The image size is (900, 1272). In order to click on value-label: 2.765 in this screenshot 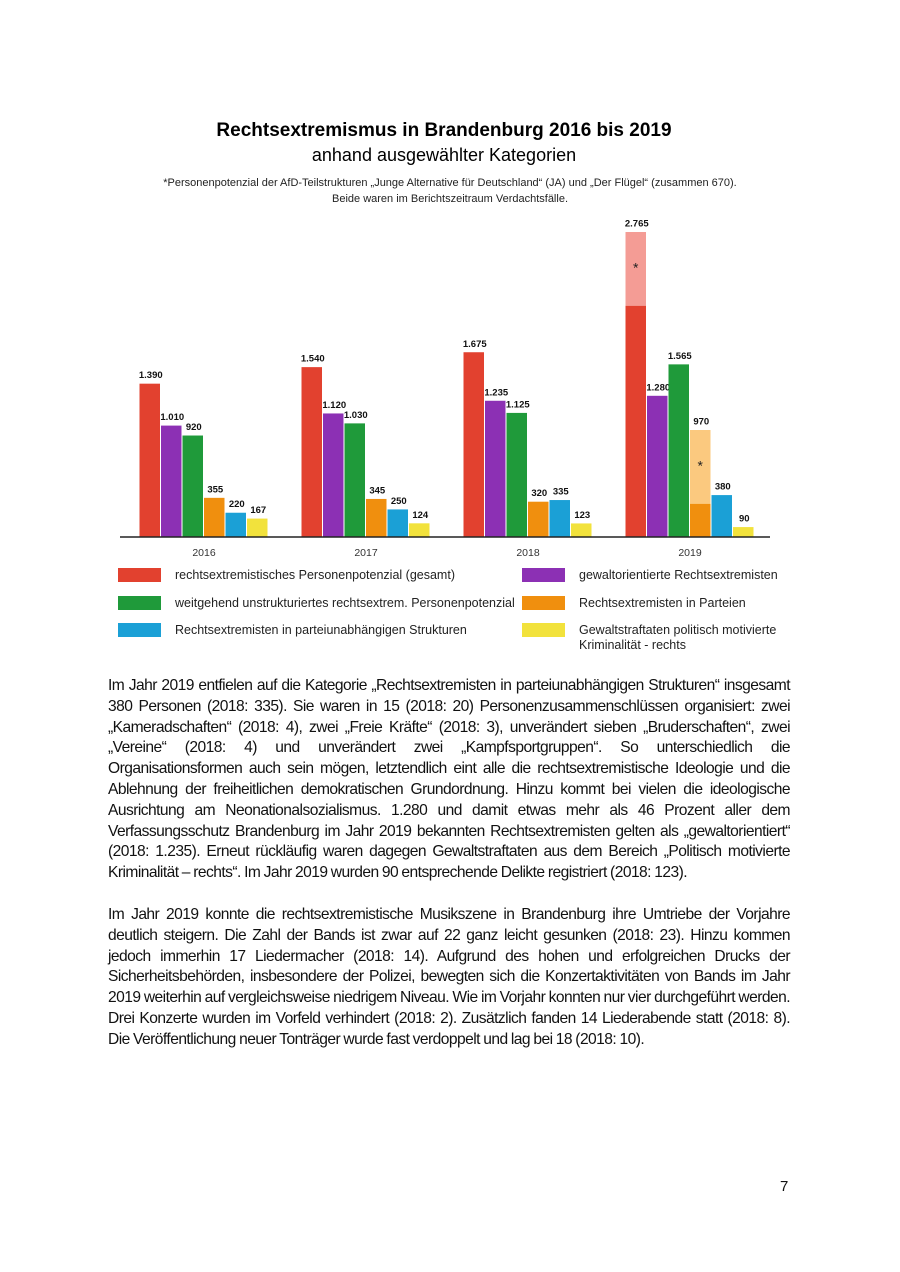, I will do `click(637, 224)`.